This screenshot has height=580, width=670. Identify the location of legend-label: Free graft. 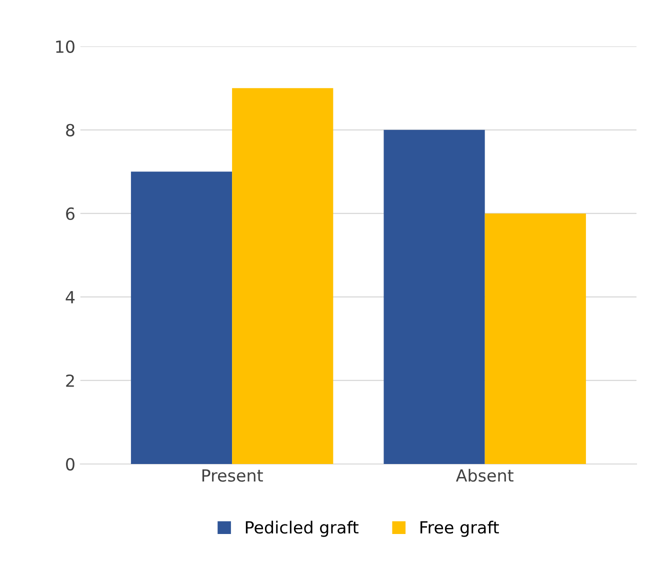
(459, 528).